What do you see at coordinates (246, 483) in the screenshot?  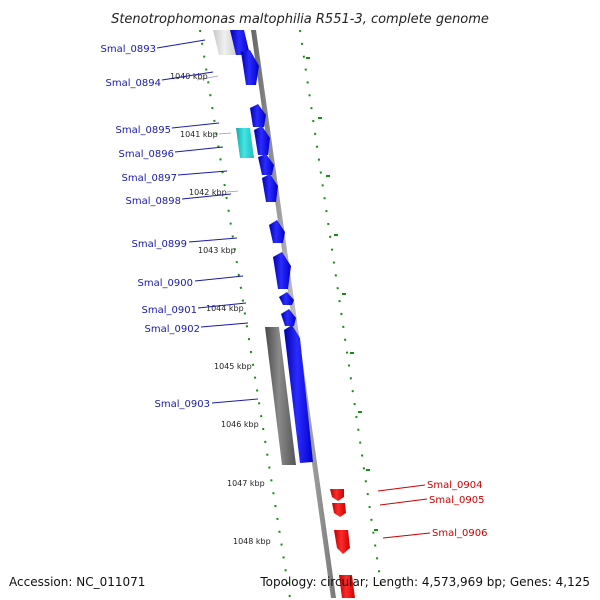 I see `kbp-1047: 1047 kbp` at bounding box center [246, 483].